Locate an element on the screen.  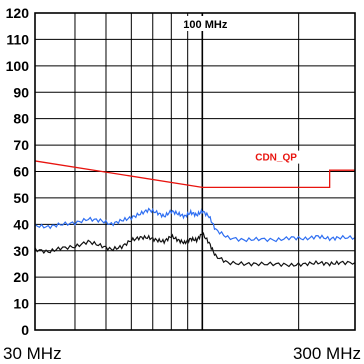
y-tick-label: 10 is located at coordinates (21, 304).